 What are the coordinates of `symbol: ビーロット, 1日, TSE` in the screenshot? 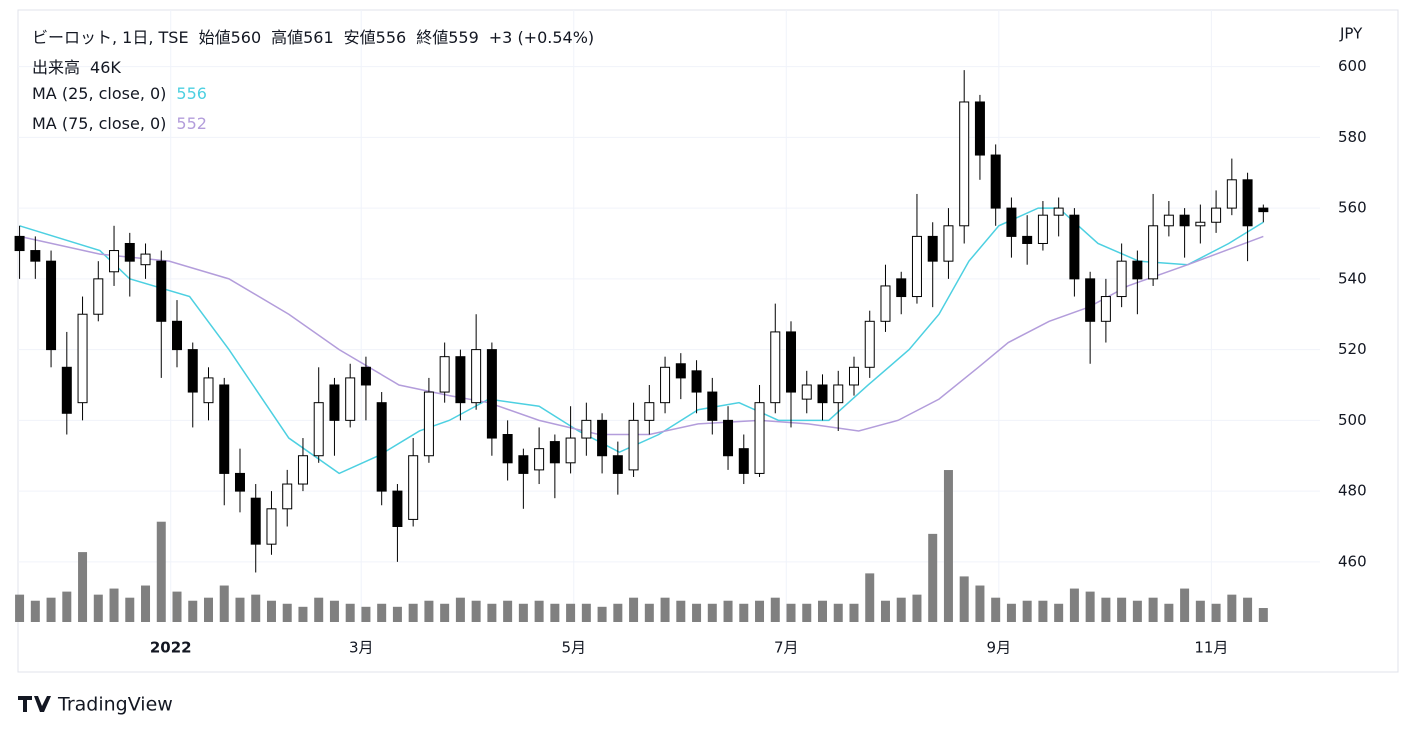 It's located at (110, 37).